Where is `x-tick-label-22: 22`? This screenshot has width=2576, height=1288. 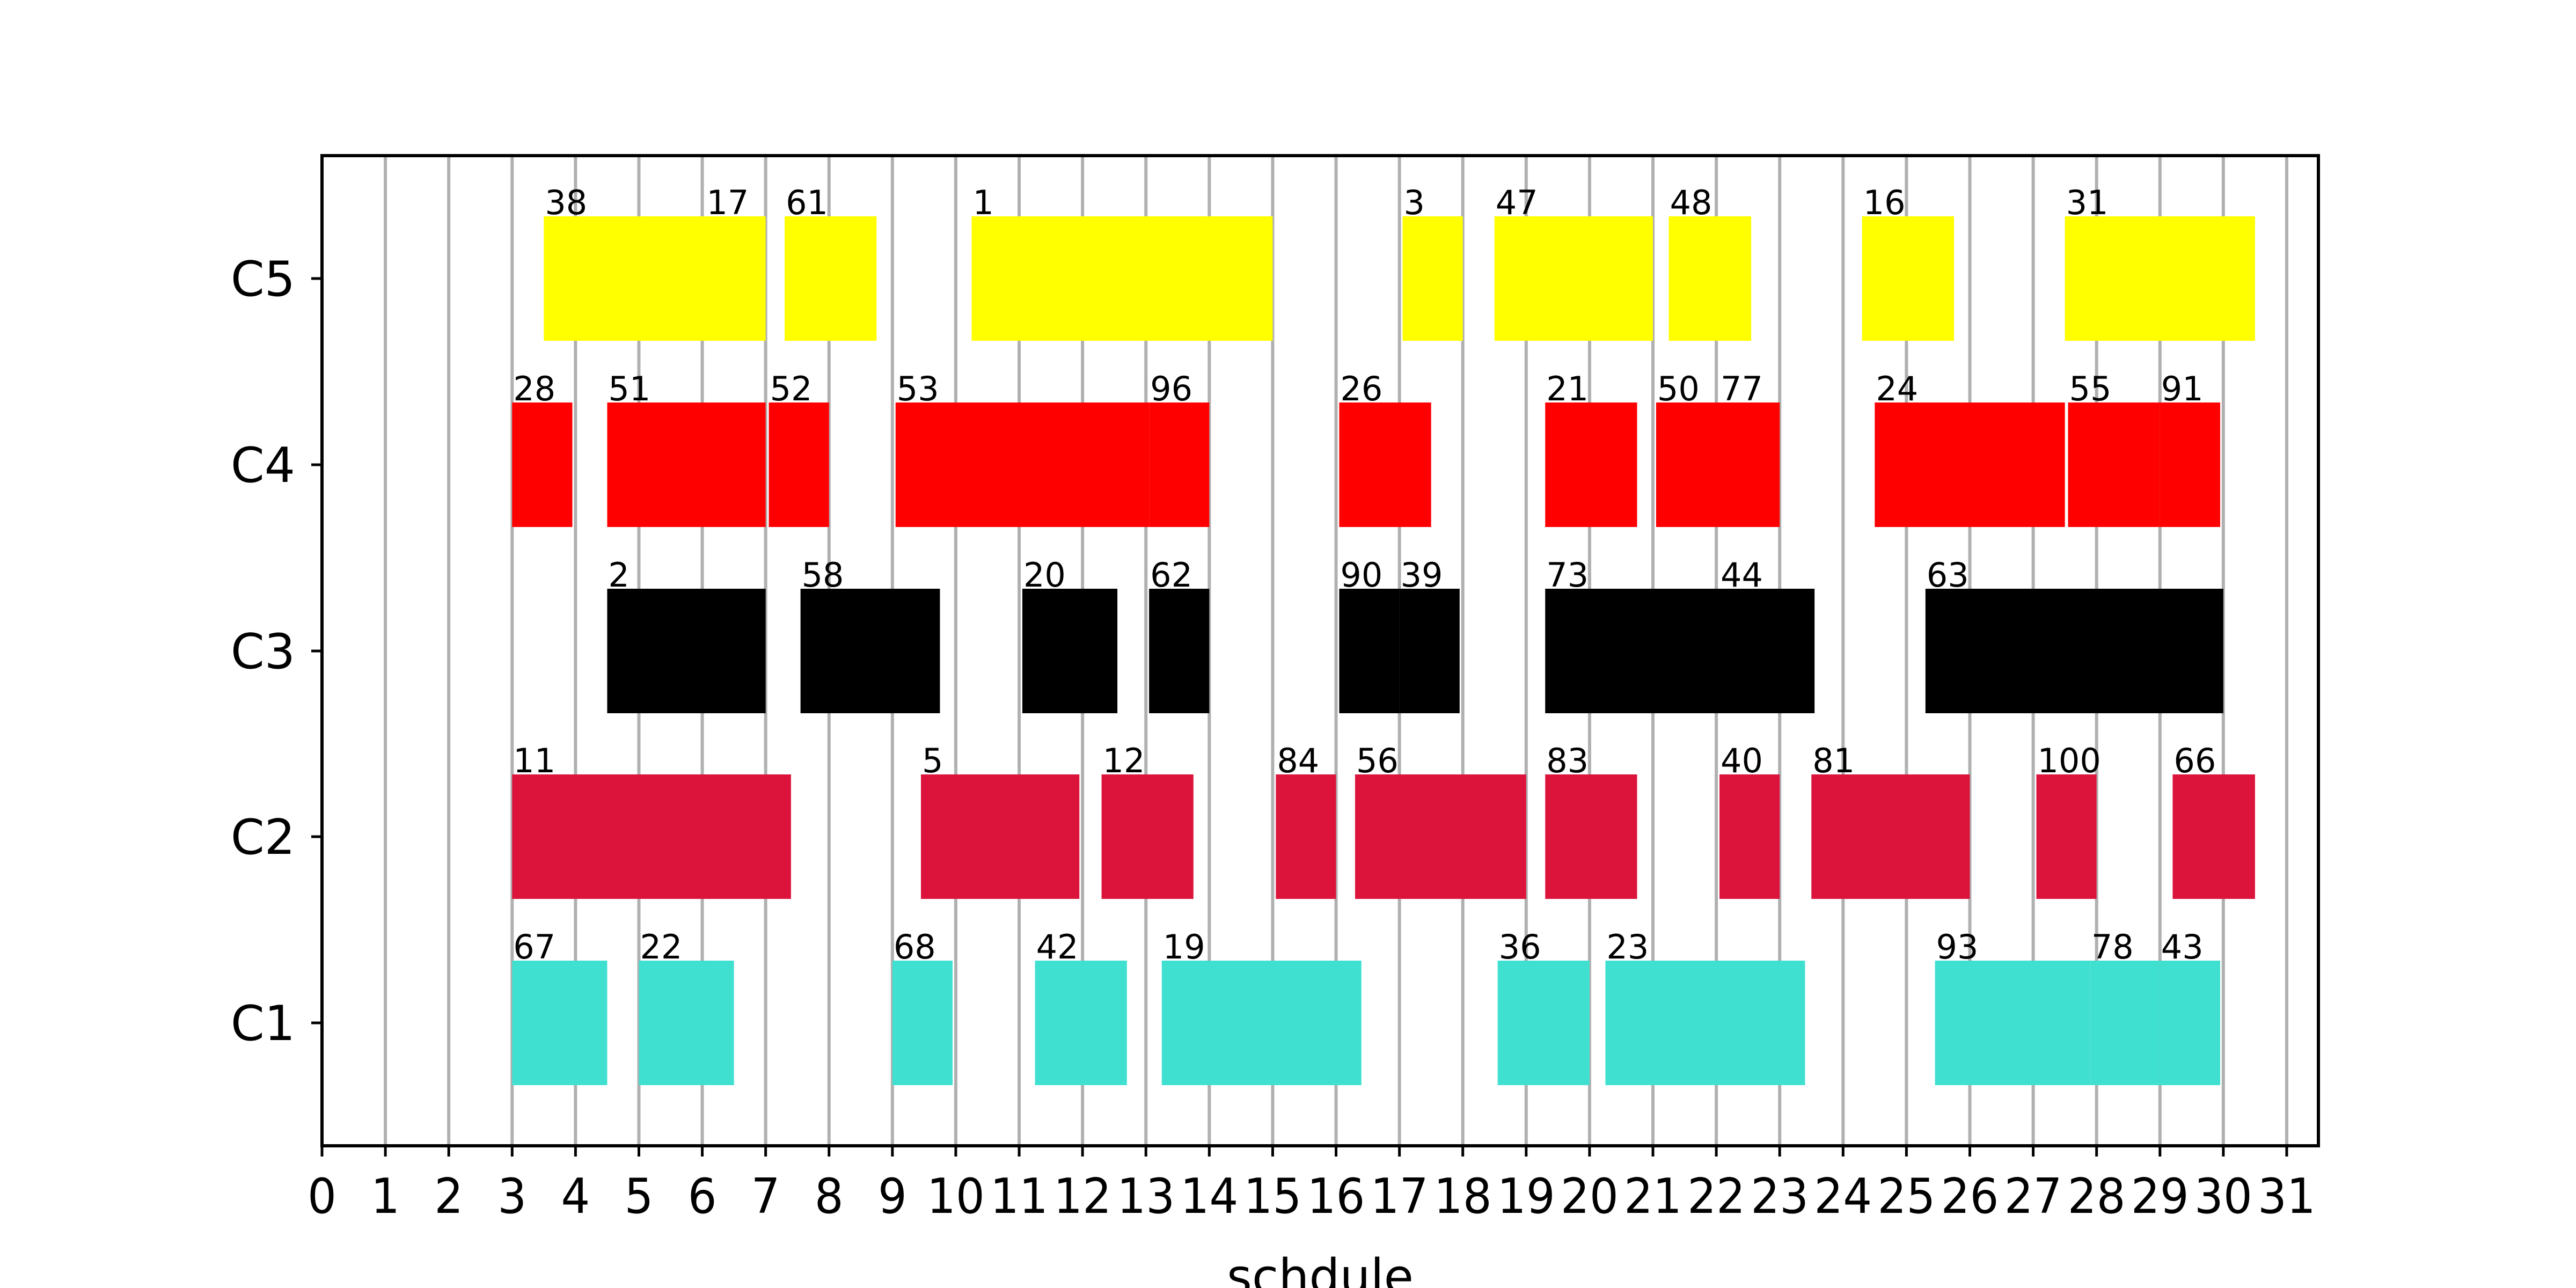 x-tick-label-22: 22 is located at coordinates (1716, 1196).